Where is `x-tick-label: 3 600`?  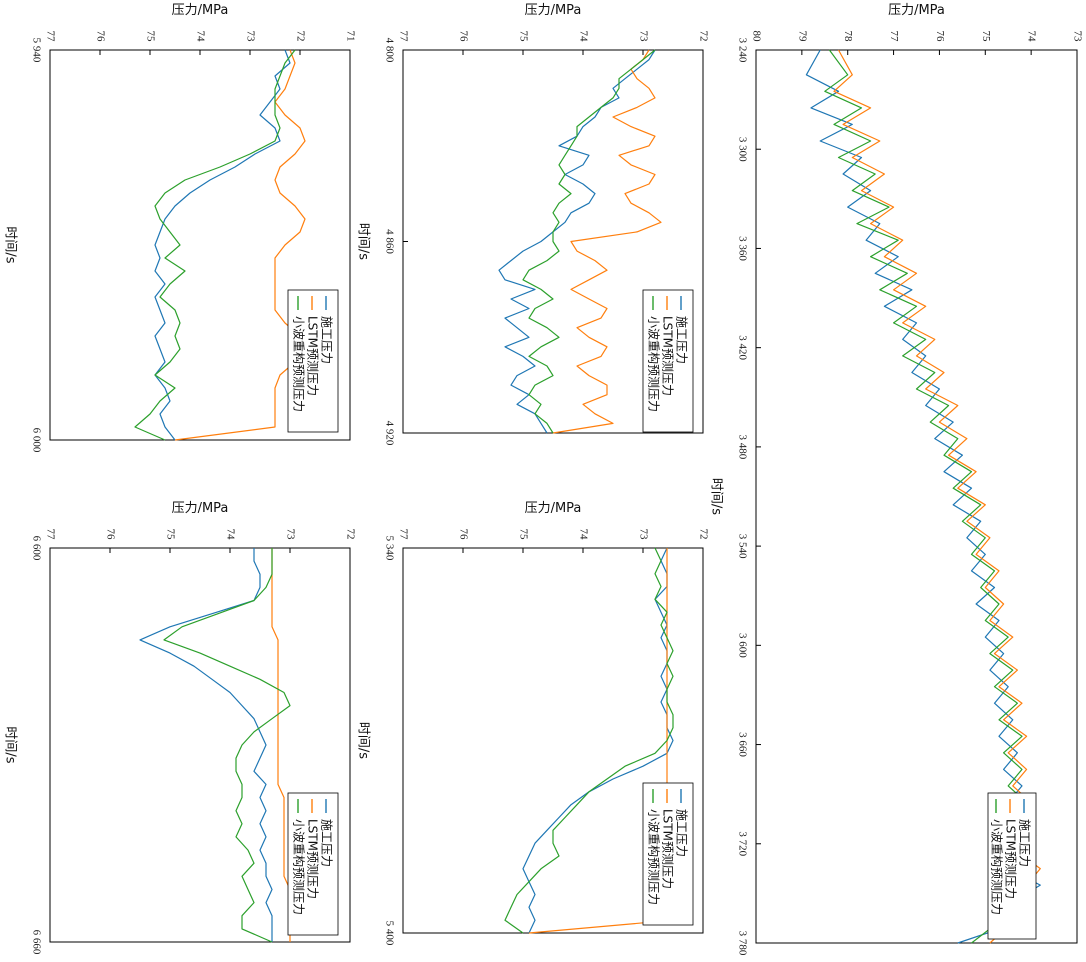 x-tick-label: 3 600 is located at coordinates (742, 645).